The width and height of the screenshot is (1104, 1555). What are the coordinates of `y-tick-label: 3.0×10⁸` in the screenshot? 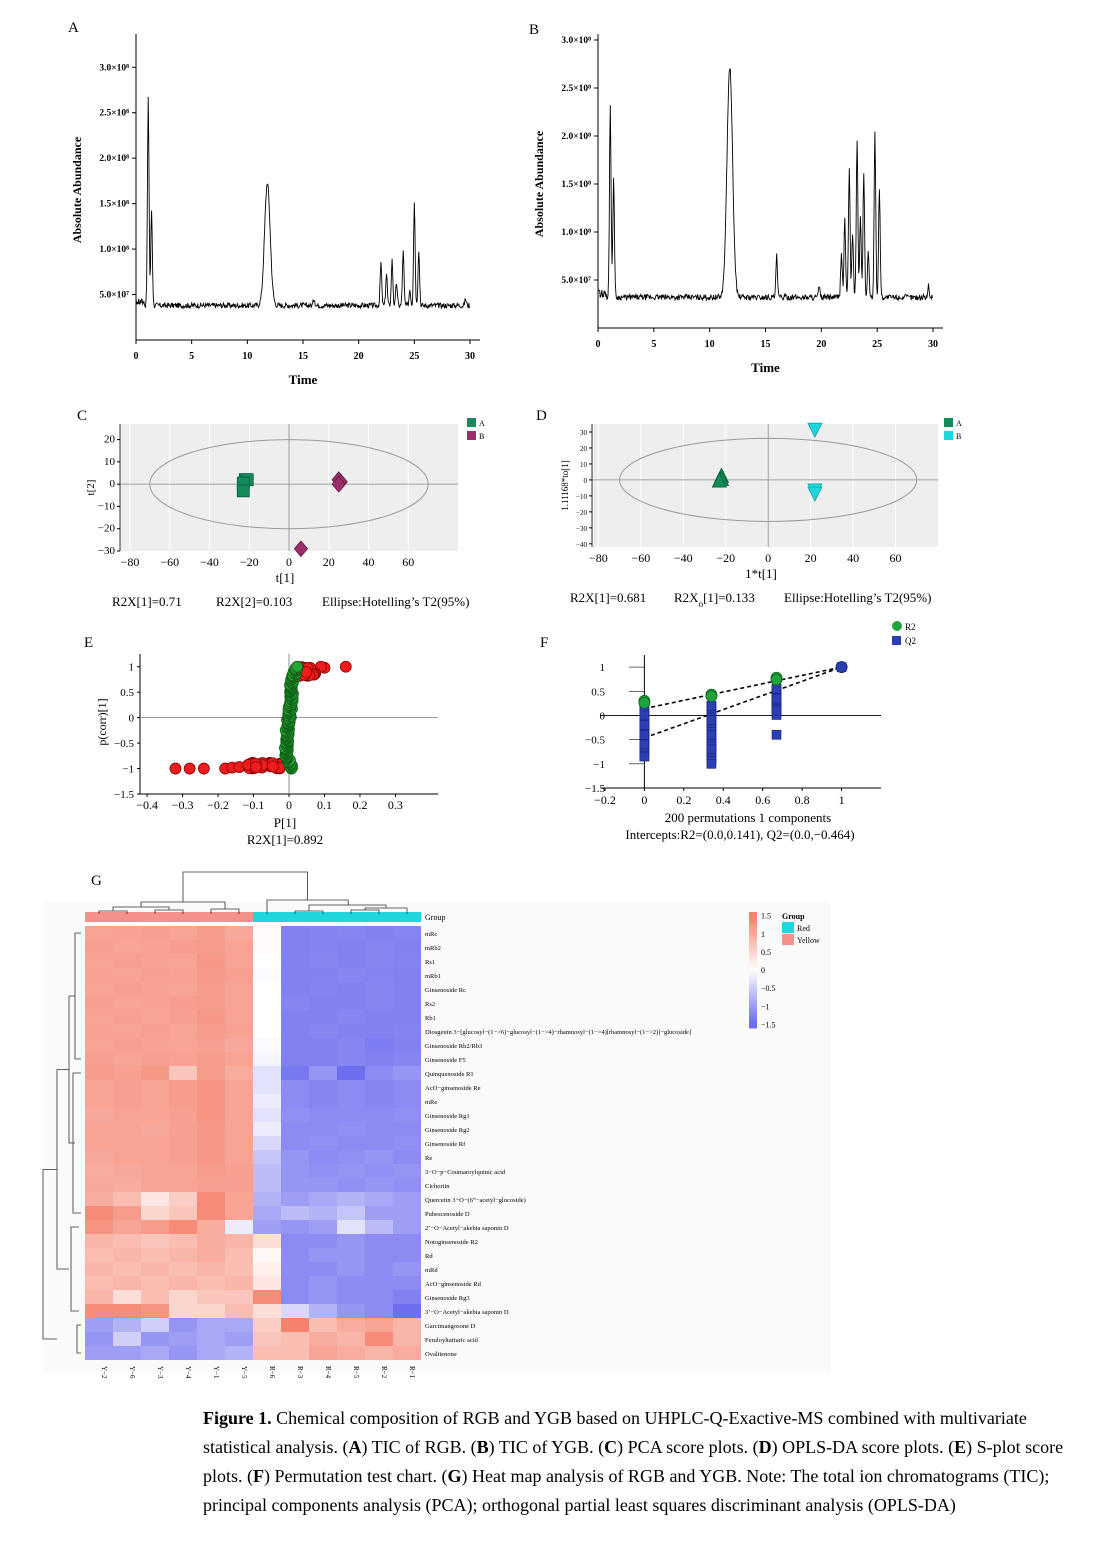 It's located at (576, 41).